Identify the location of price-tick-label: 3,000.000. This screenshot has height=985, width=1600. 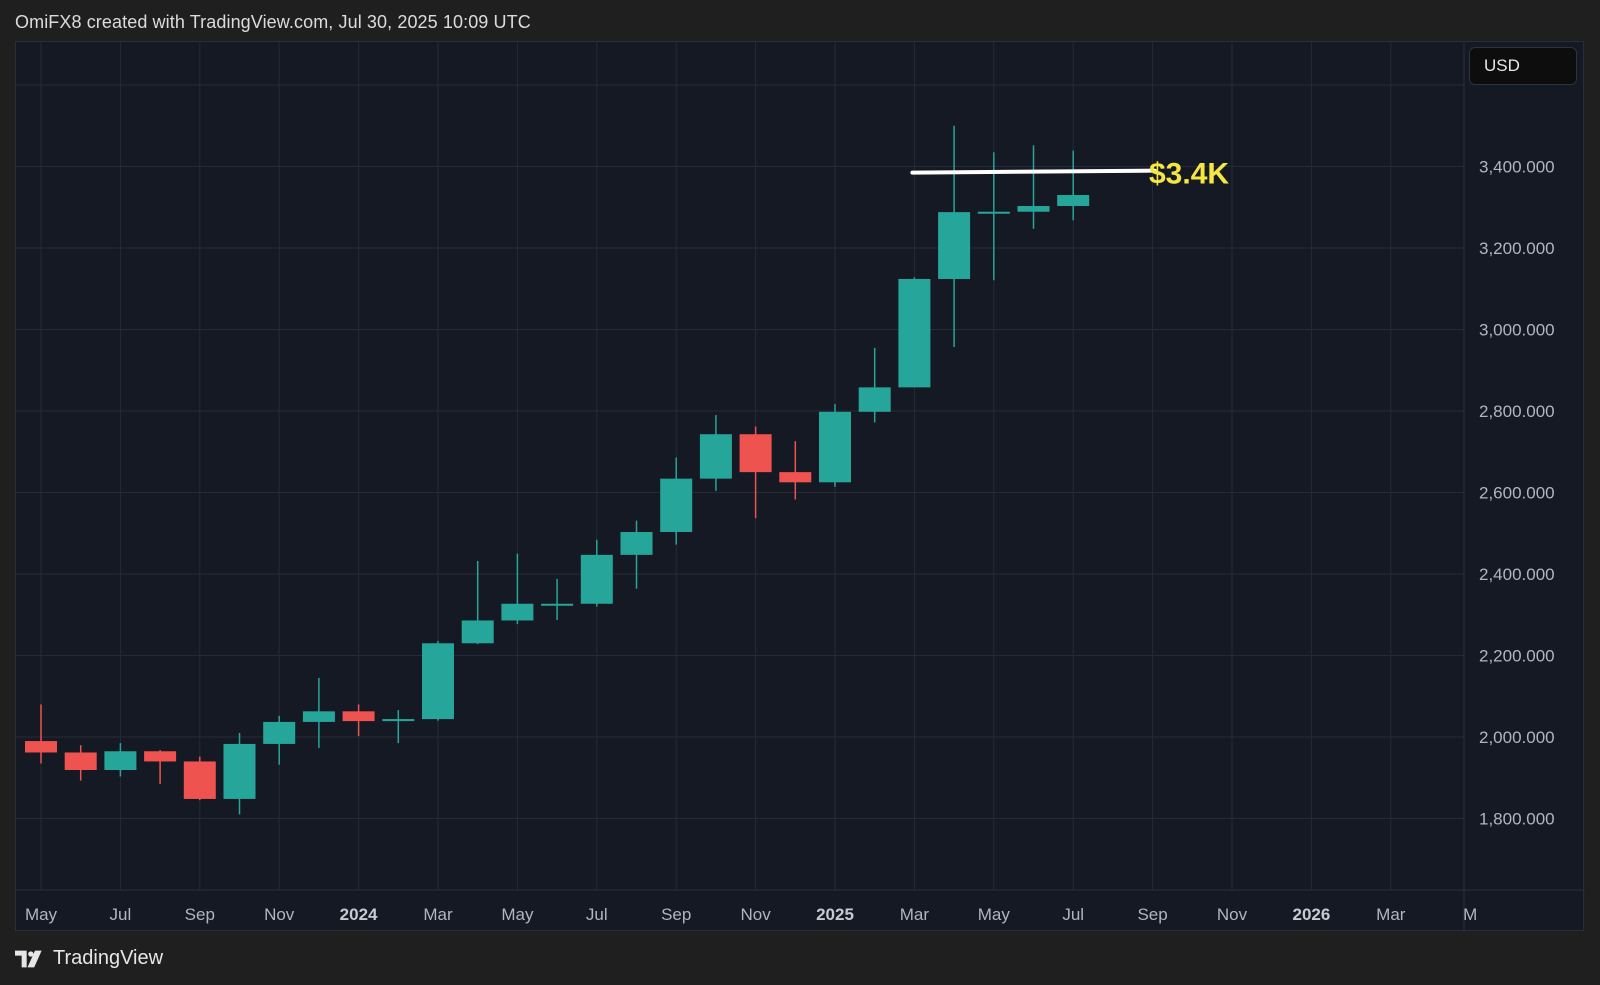
(1517, 330).